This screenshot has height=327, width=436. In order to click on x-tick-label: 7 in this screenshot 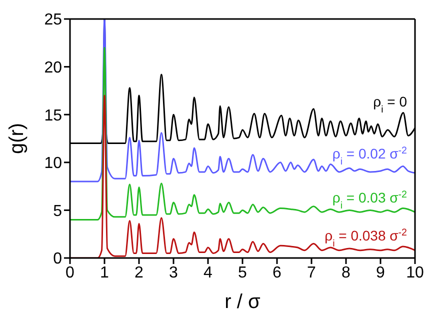, I will do `click(311, 273)`.